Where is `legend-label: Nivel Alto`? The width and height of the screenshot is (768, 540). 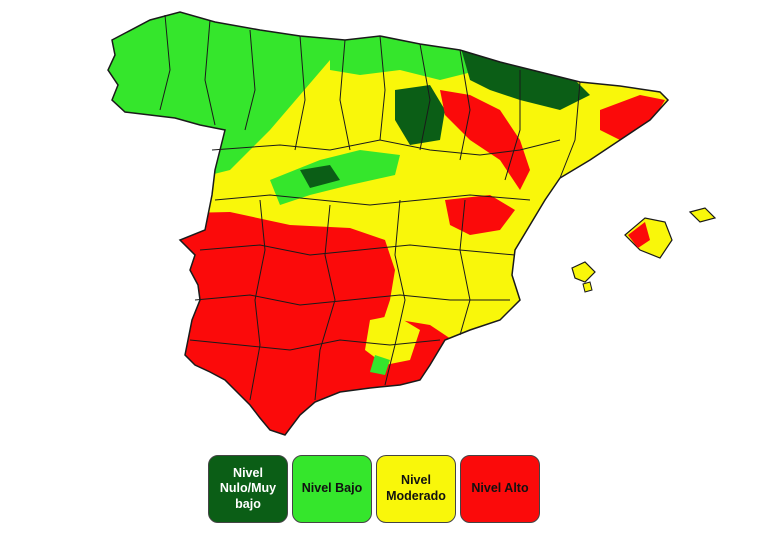 legend-label: Nivel Alto is located at coordinates (500, 488).